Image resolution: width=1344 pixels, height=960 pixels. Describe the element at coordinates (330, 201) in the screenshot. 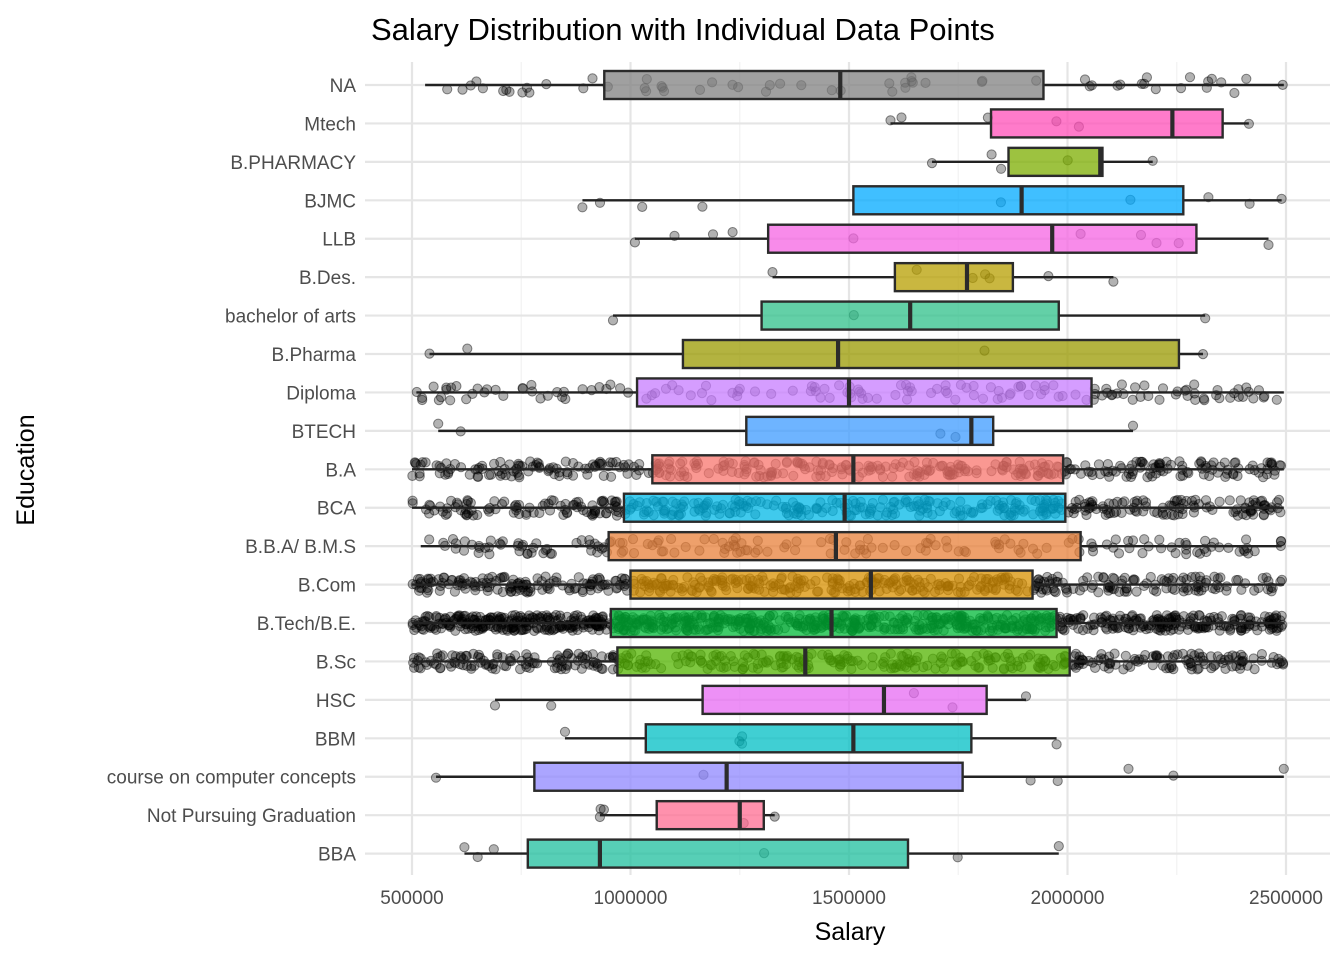

I see `y-tick-label: BJMC` at that location.